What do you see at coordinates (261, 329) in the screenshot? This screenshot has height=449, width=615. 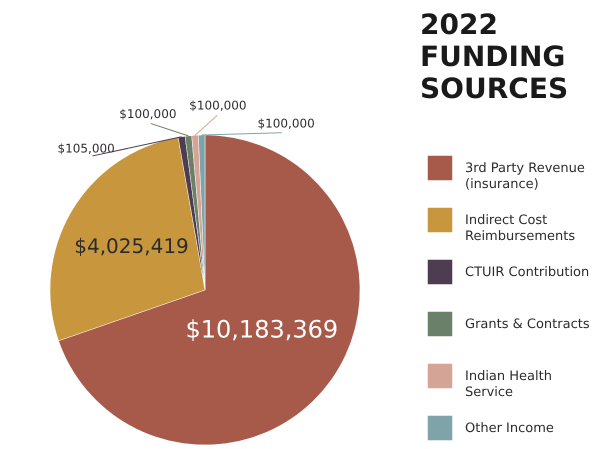 I see `data-label: $10,183,369` at bounding box center [261, 329].